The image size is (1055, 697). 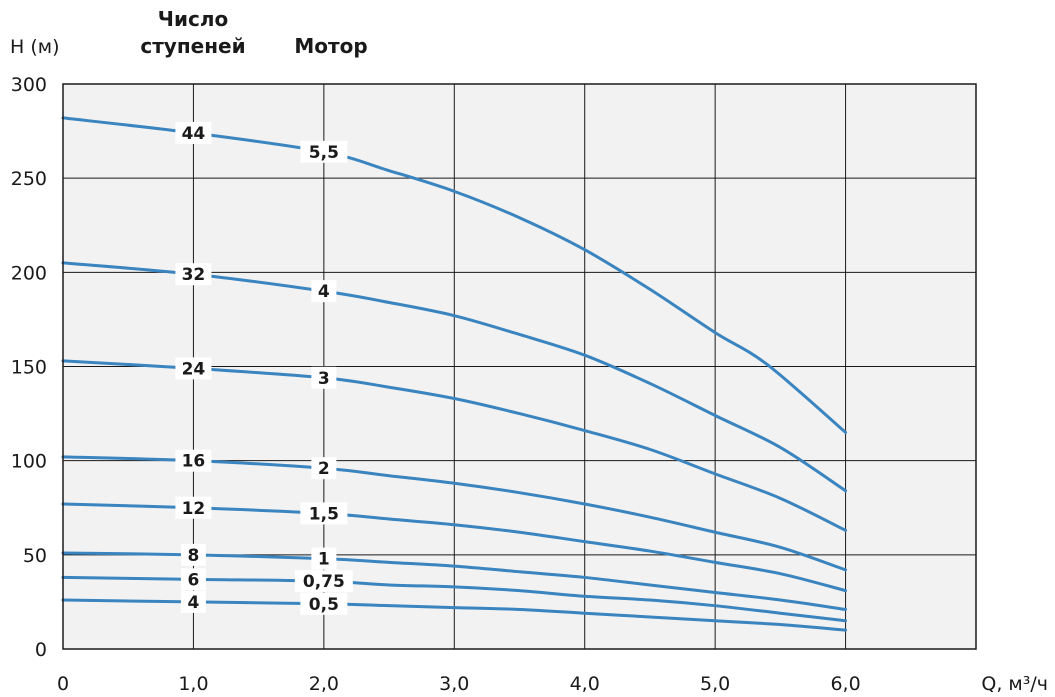 I want to click on motor-power-label: 5,5, so click(x=324, y=153).